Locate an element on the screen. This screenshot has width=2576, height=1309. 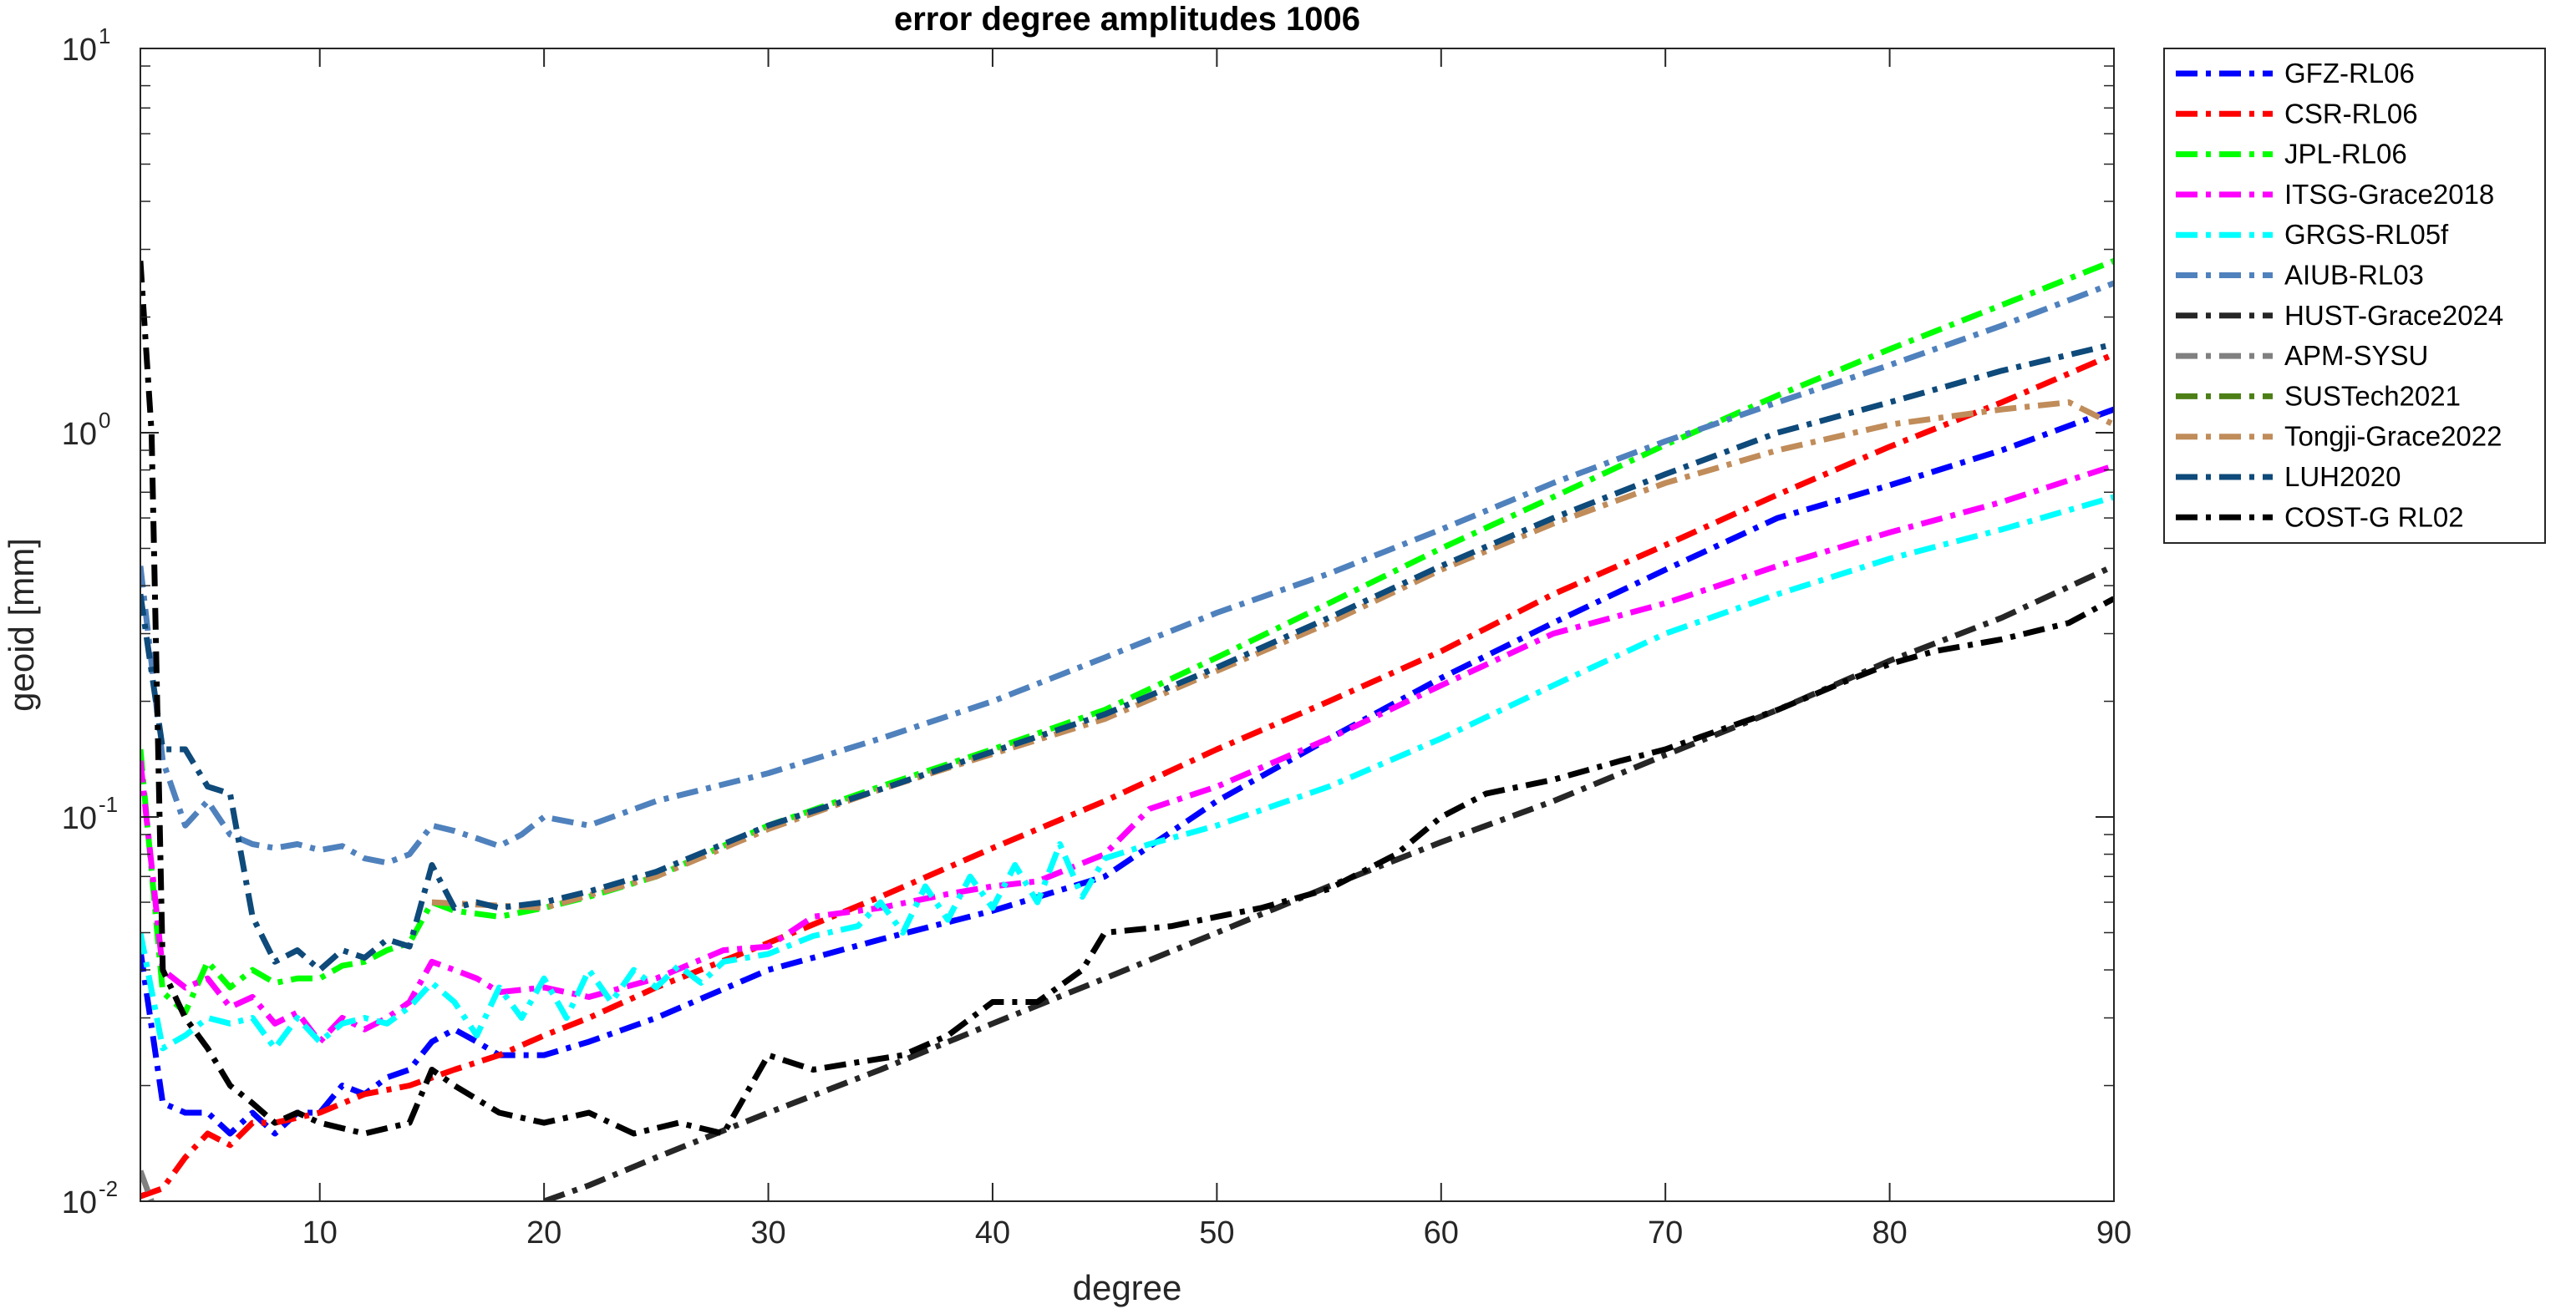
y-tick-label-exponent: -1 is located at coordinates (108, 804).